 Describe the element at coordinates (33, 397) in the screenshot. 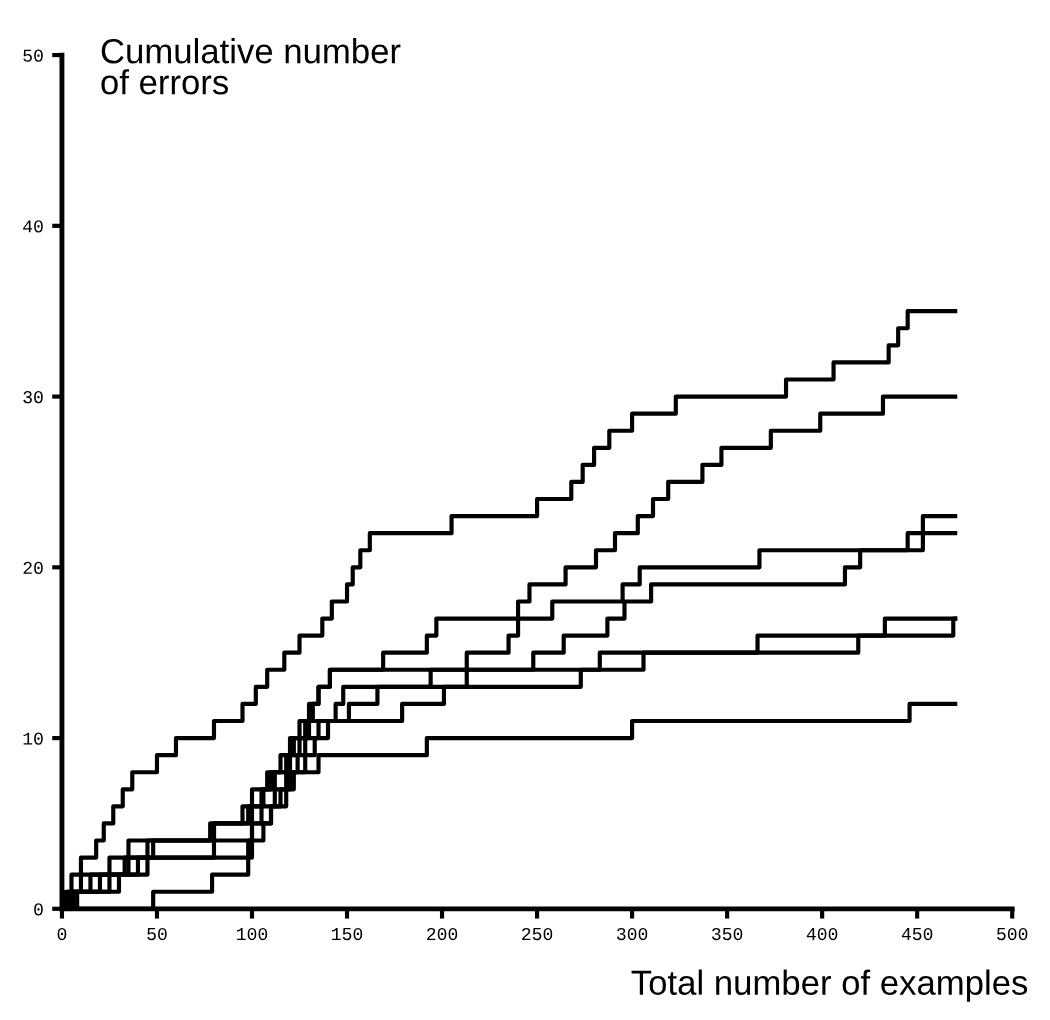

I see `y-tick-label: 30` at that location.